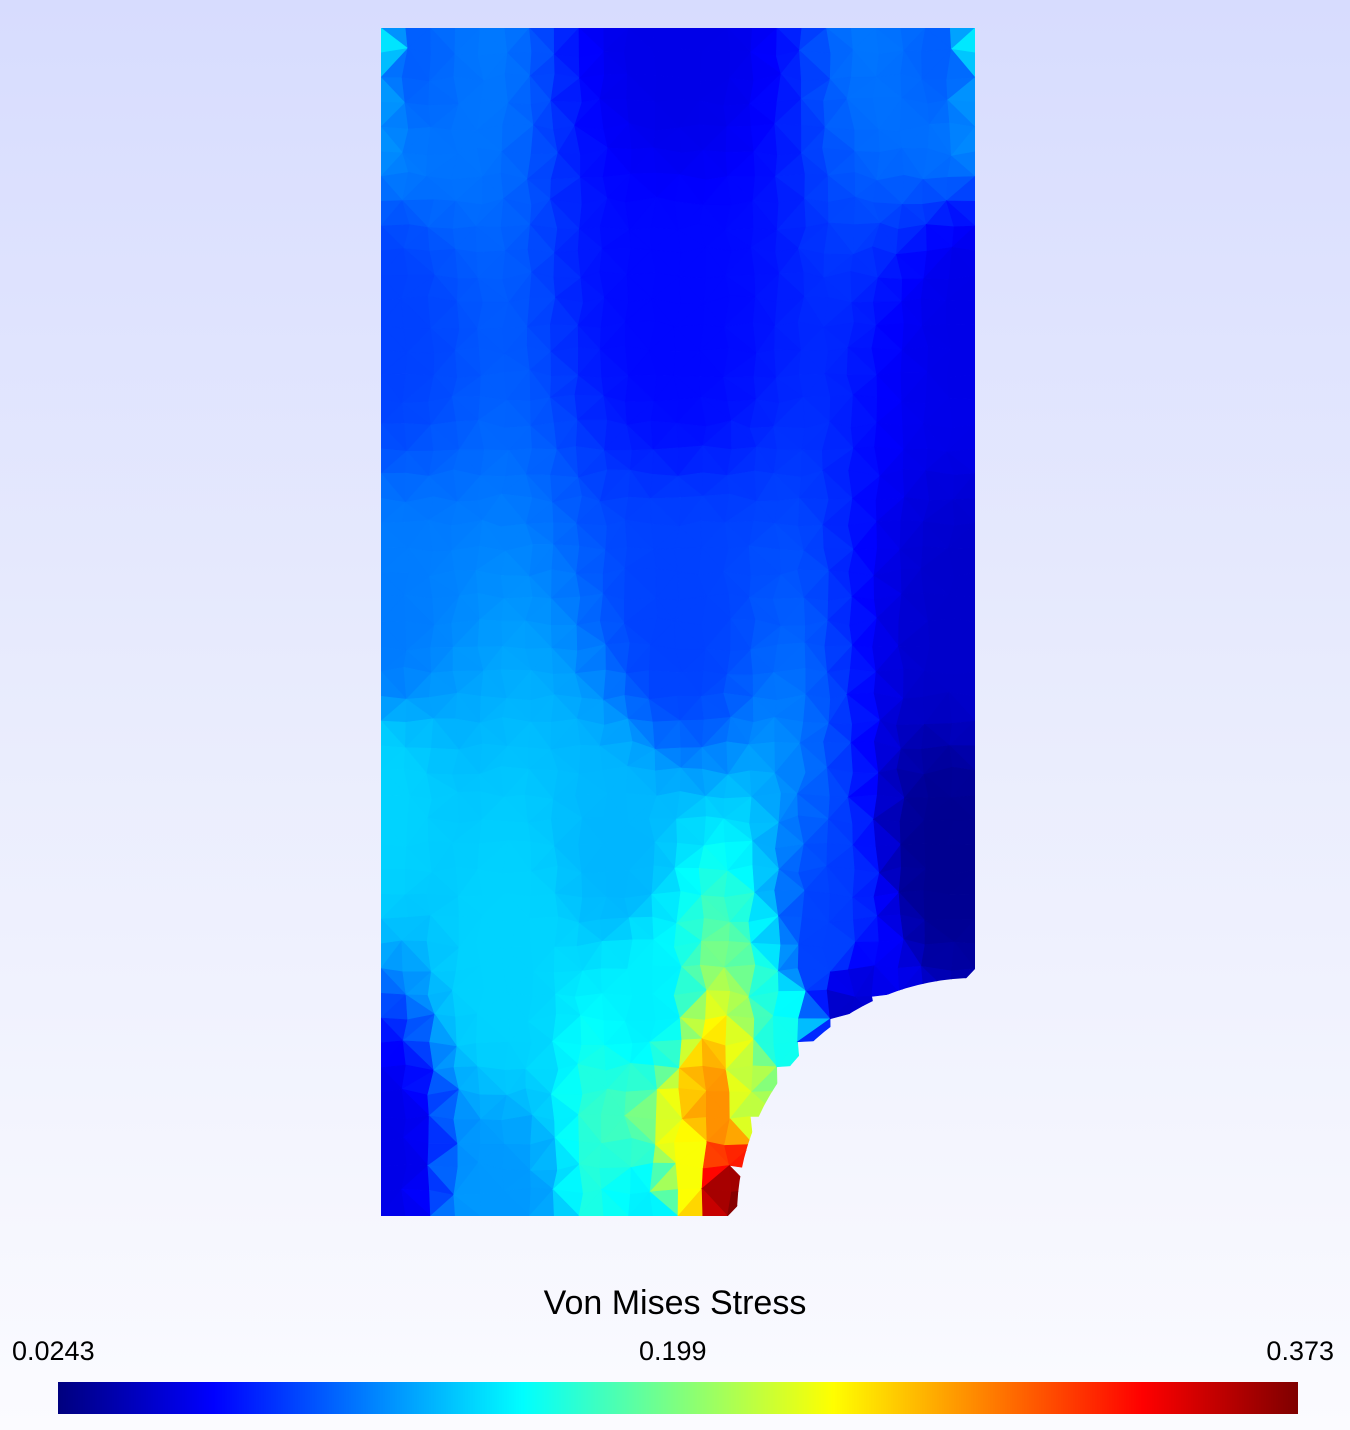  Describe the element at coordinates (675, 1303) in the screenshot. I see `colorbar-title: Von Mises Stress` at that location.